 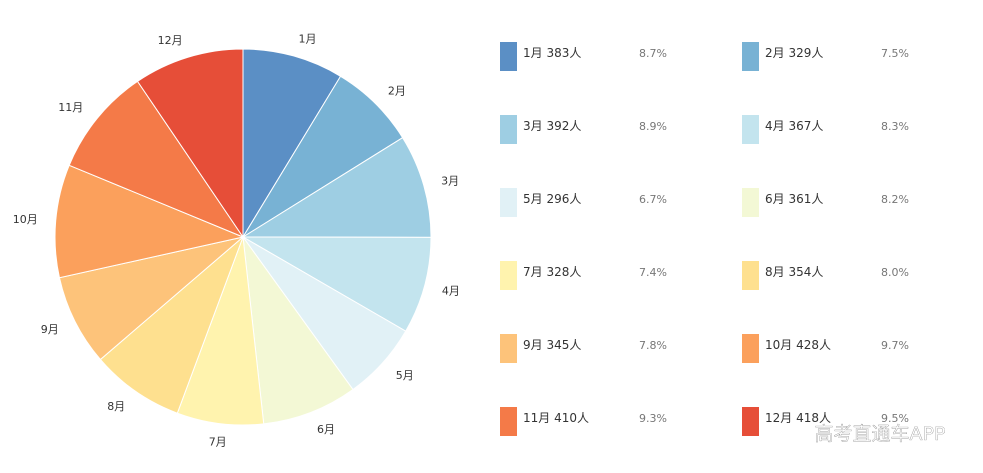 What do you see at coordinates (794, 272) in the screenshot?
I see `legend-label: 8月 354人` at bounding box center [794, 272].